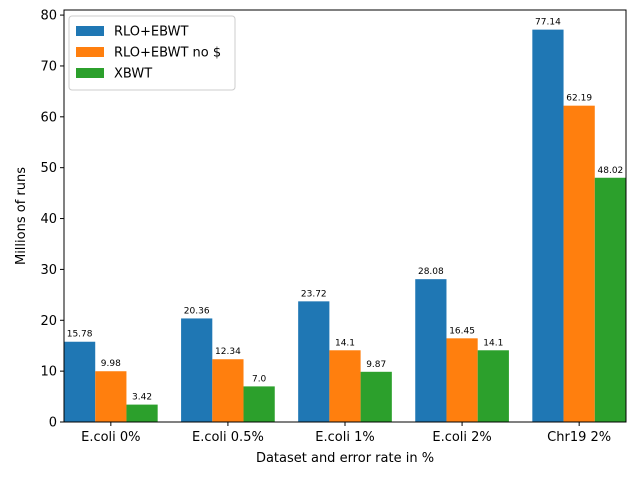  Describe the element at coordinates (110, 437) in the screenshot. I see `x-tick-label: E.coli 0%` at that location.